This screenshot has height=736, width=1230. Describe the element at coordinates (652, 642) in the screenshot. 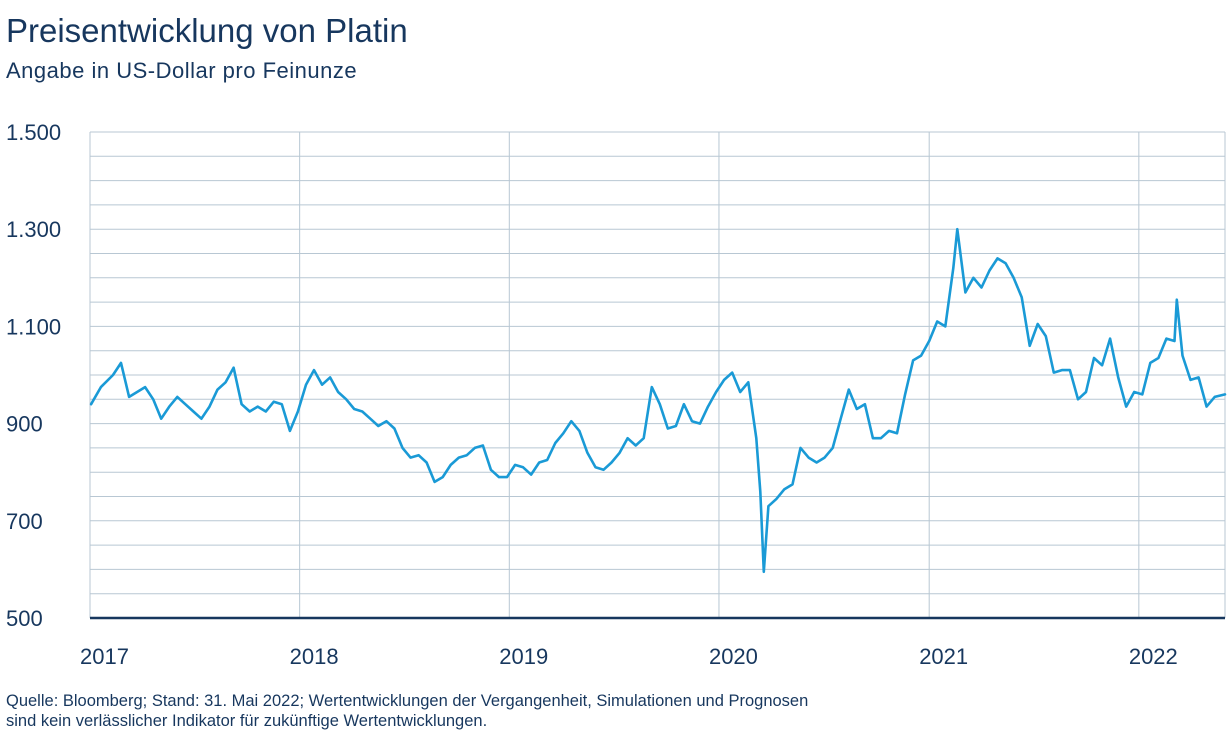

I see `x-axis: 2017 2018 2019 2020 2021 2022` at that location.